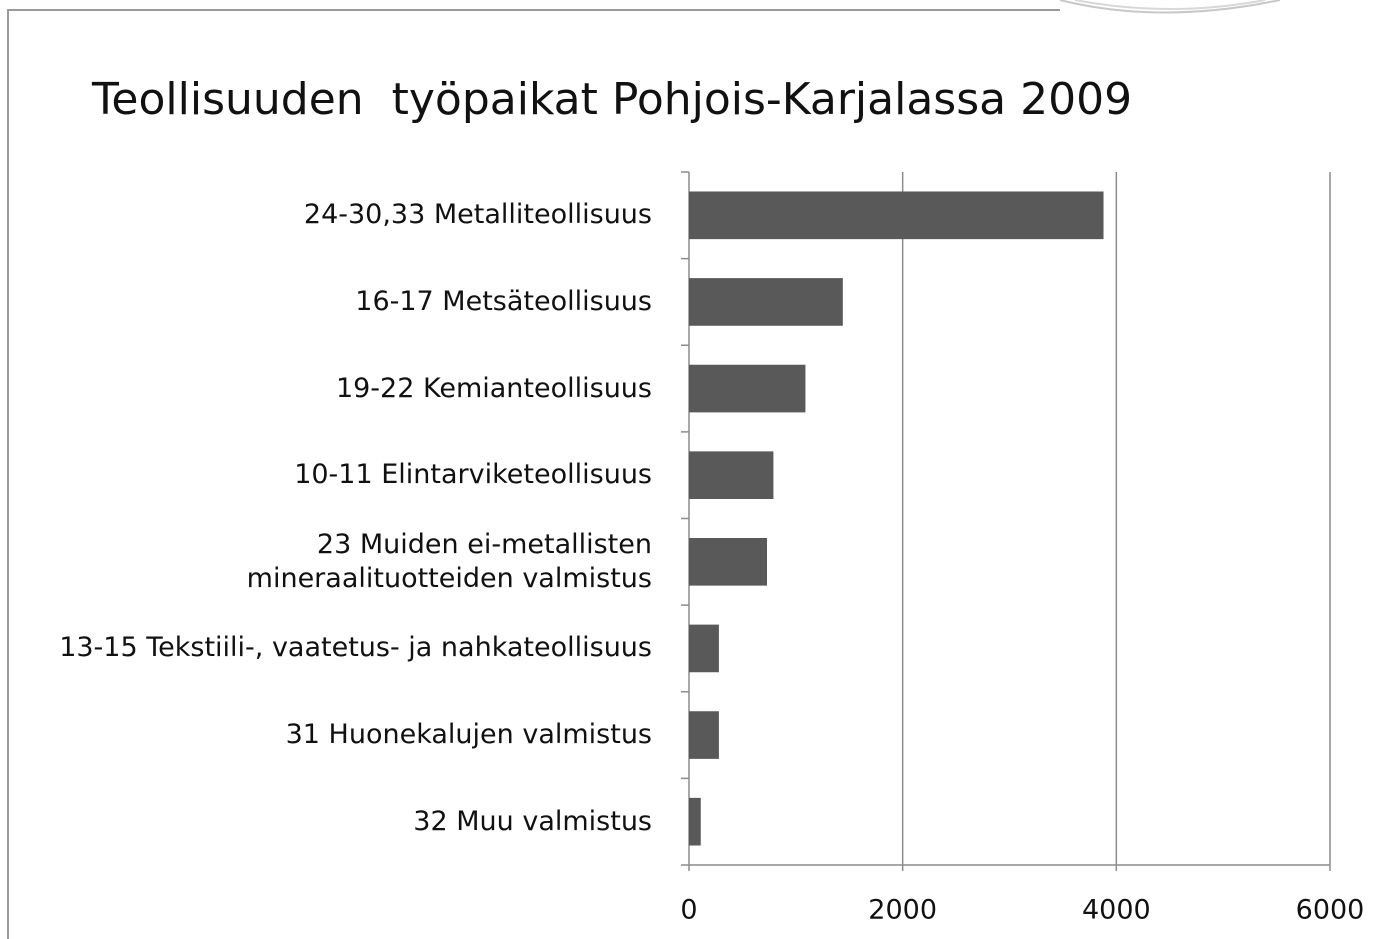  What do you see at coordinates (473, 475) in the screenshot?
I see `y-tick-label: 10-11 Elintarviketeollisuus` at bounding box center [473, 475].